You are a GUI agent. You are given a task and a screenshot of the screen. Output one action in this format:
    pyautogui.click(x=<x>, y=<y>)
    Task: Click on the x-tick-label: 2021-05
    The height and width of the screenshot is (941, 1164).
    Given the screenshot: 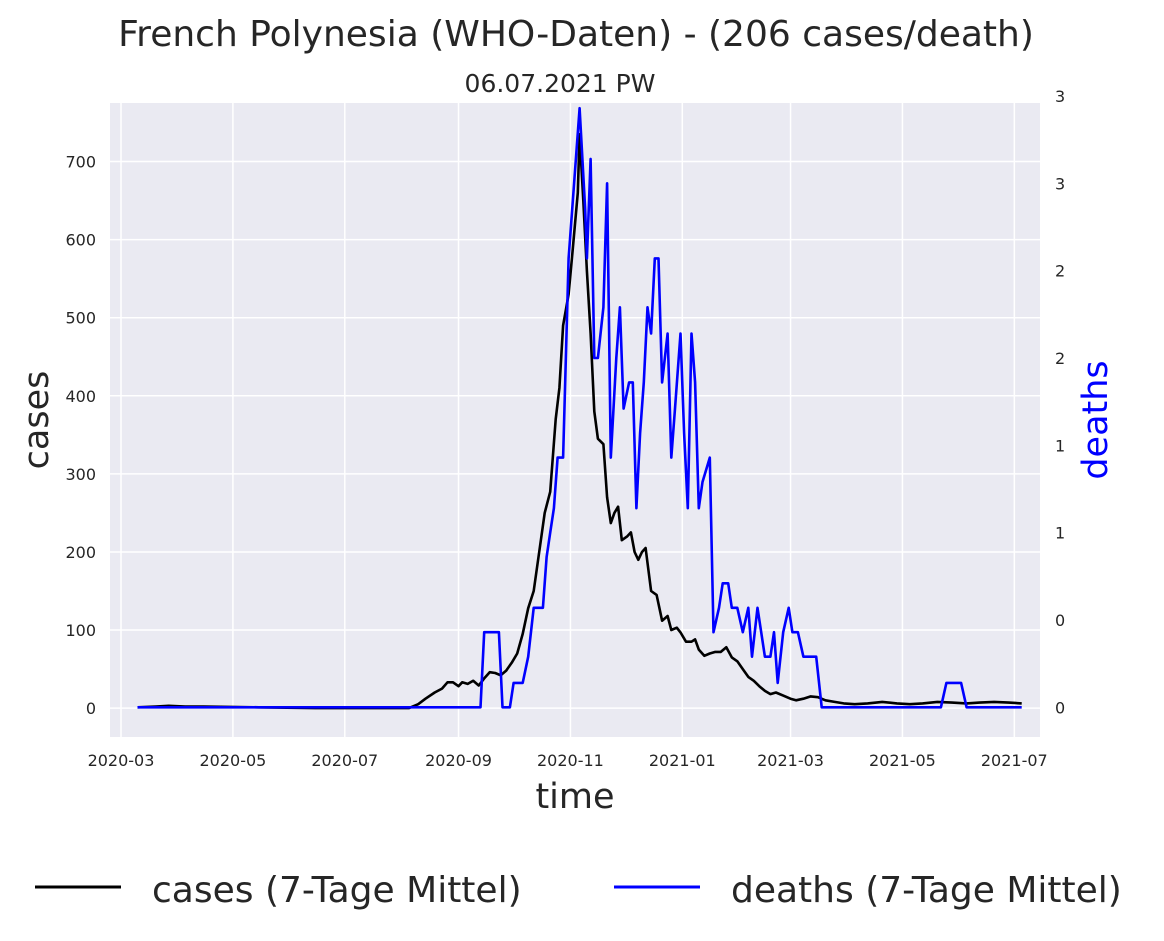 What is the action you would take?
    pyautogui.click(x=902, y=760)
    